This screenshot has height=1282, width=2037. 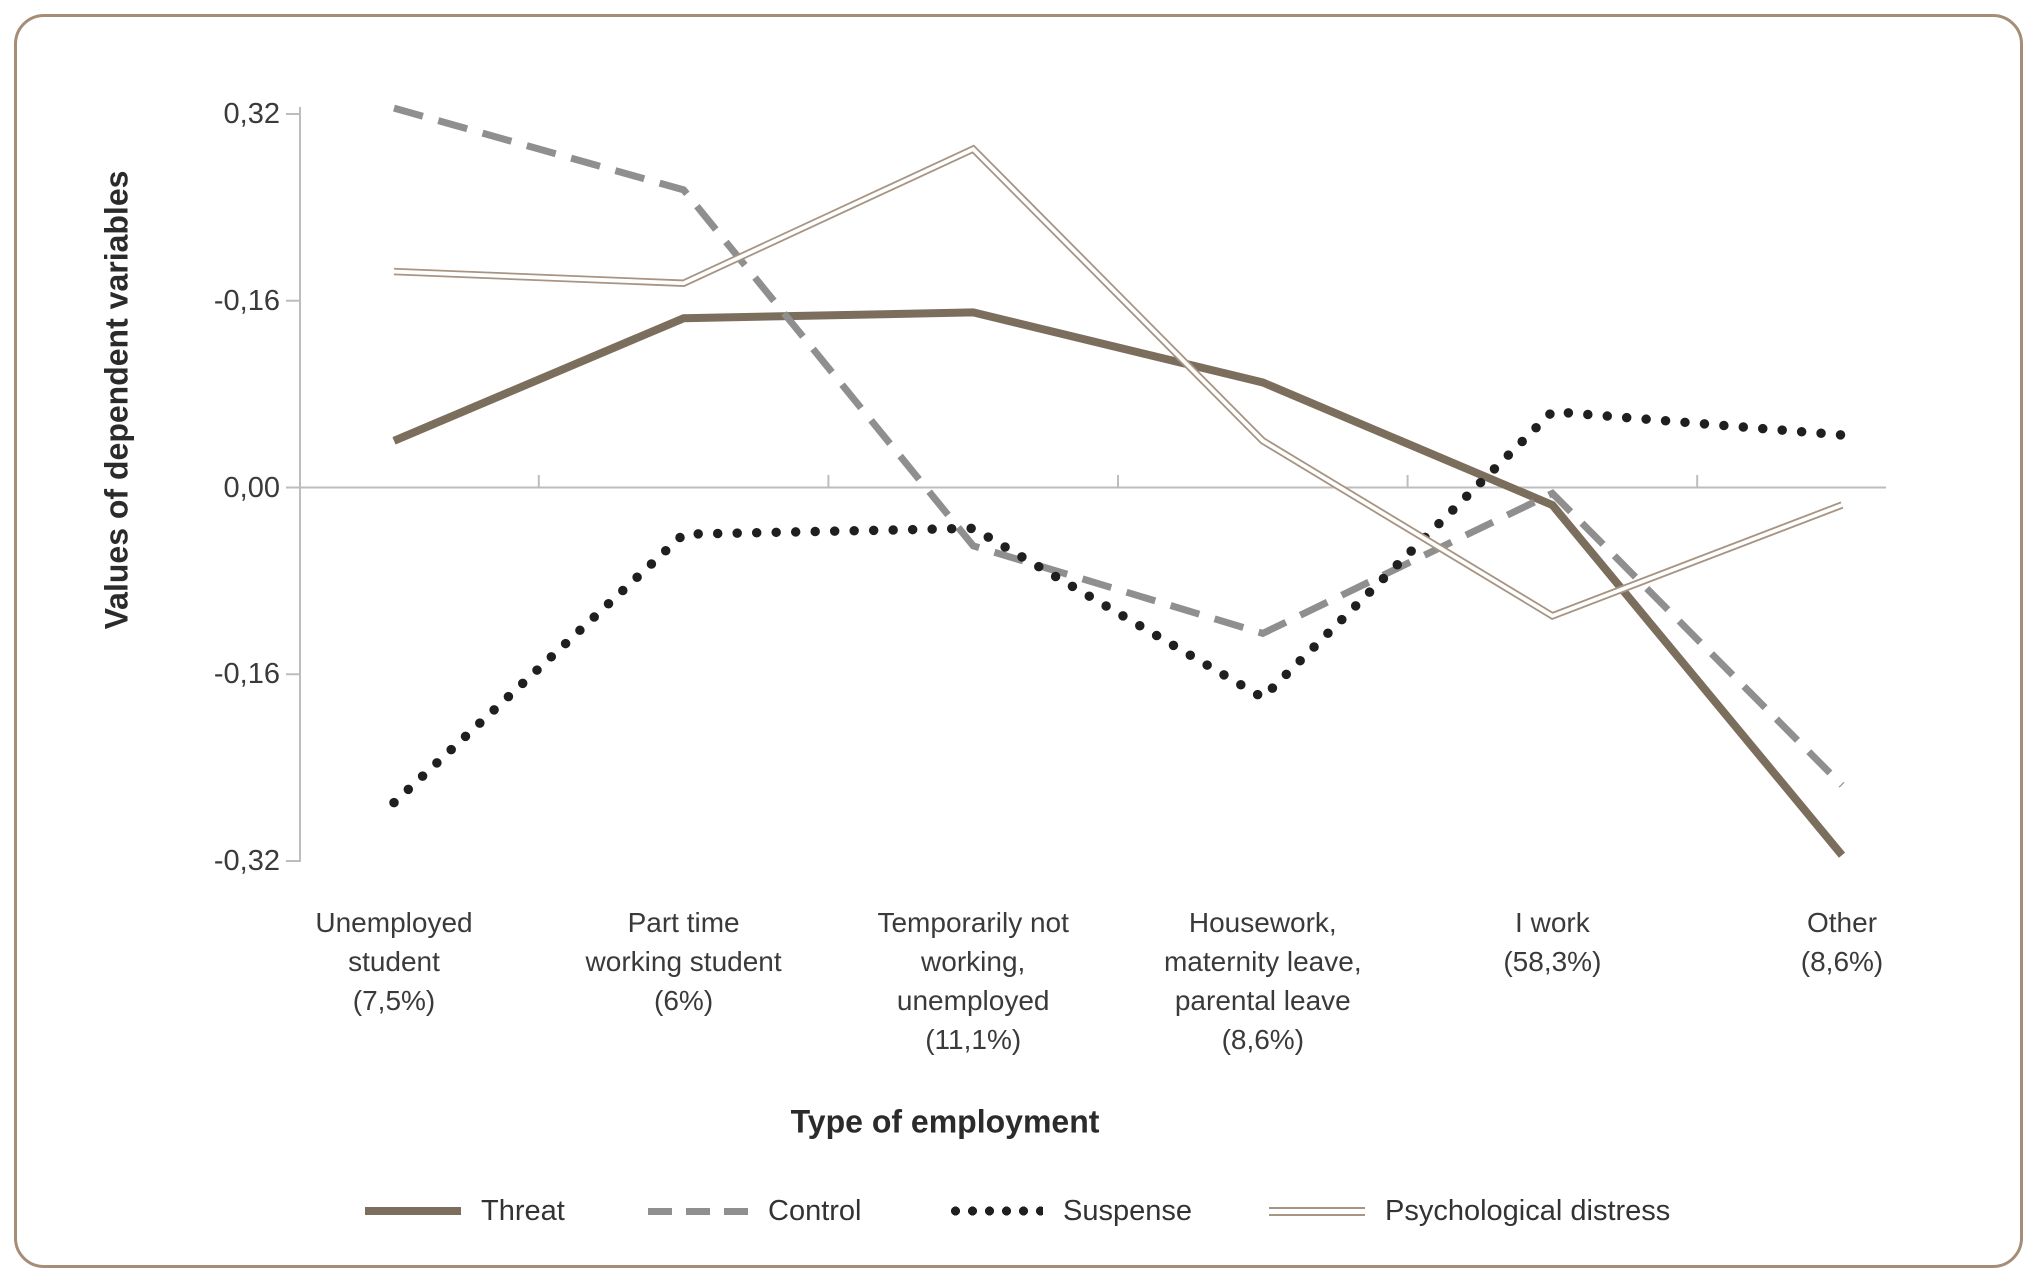 I want to click on x-category-label: Part time working student (6%), so click(x=683, y=961).